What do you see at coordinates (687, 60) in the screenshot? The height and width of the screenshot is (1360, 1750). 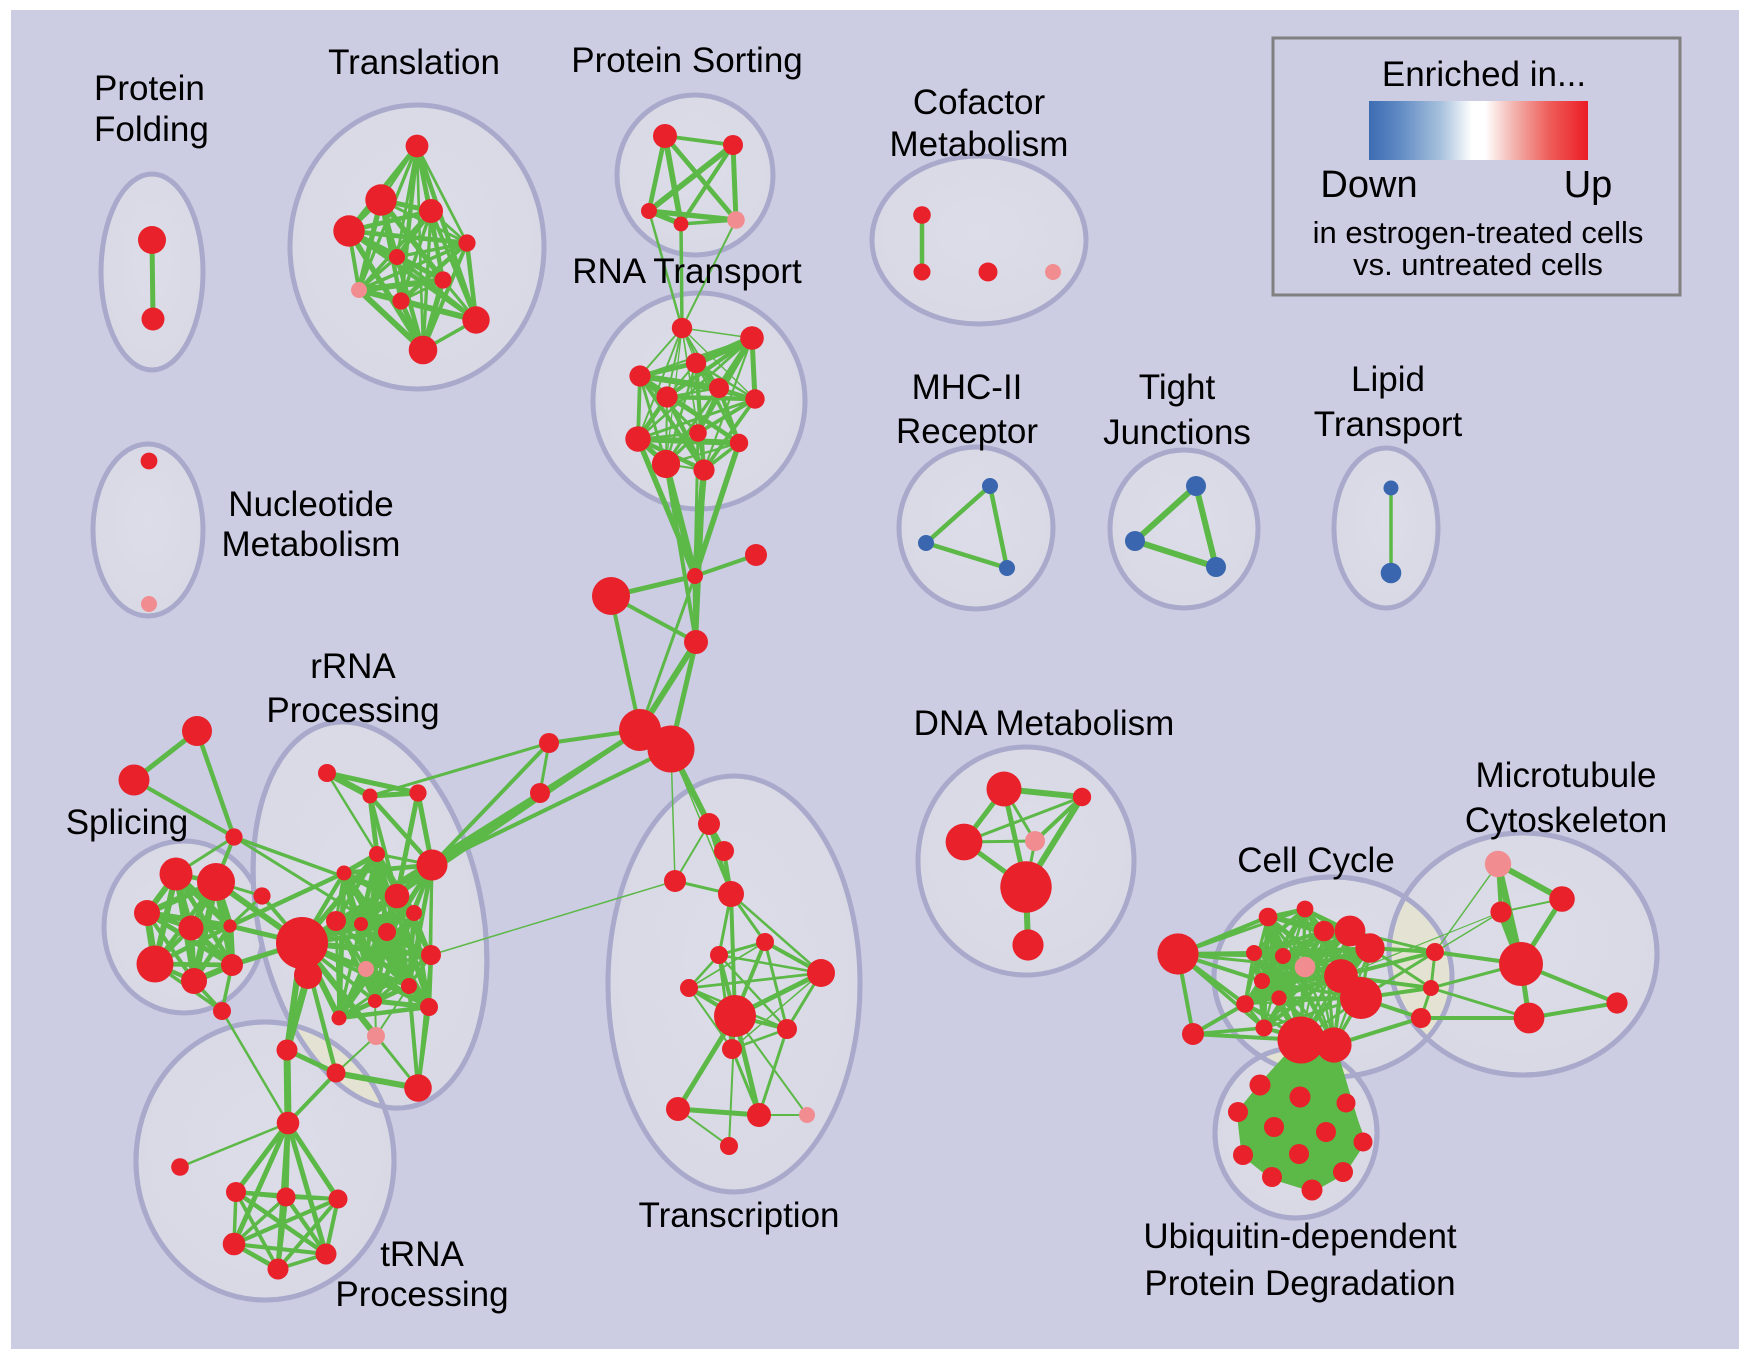 I see `svg-text: Protein Sorting` at bounding box center [687, 60].